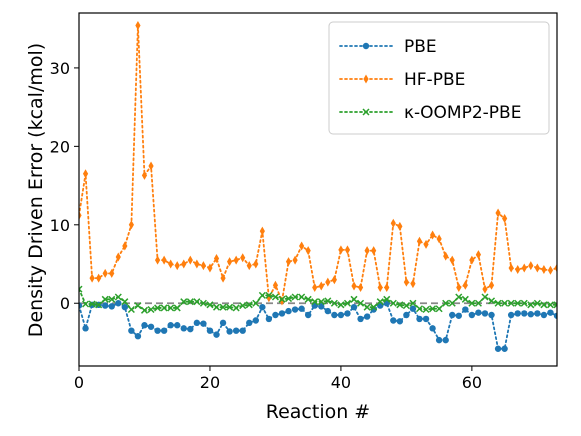 Image resolution: width=581 pixels, height=436 pixels. I want to click on legend-label-kappa-oomp2-pbe: κ-OOMP2-PBE, so click(462, 113).